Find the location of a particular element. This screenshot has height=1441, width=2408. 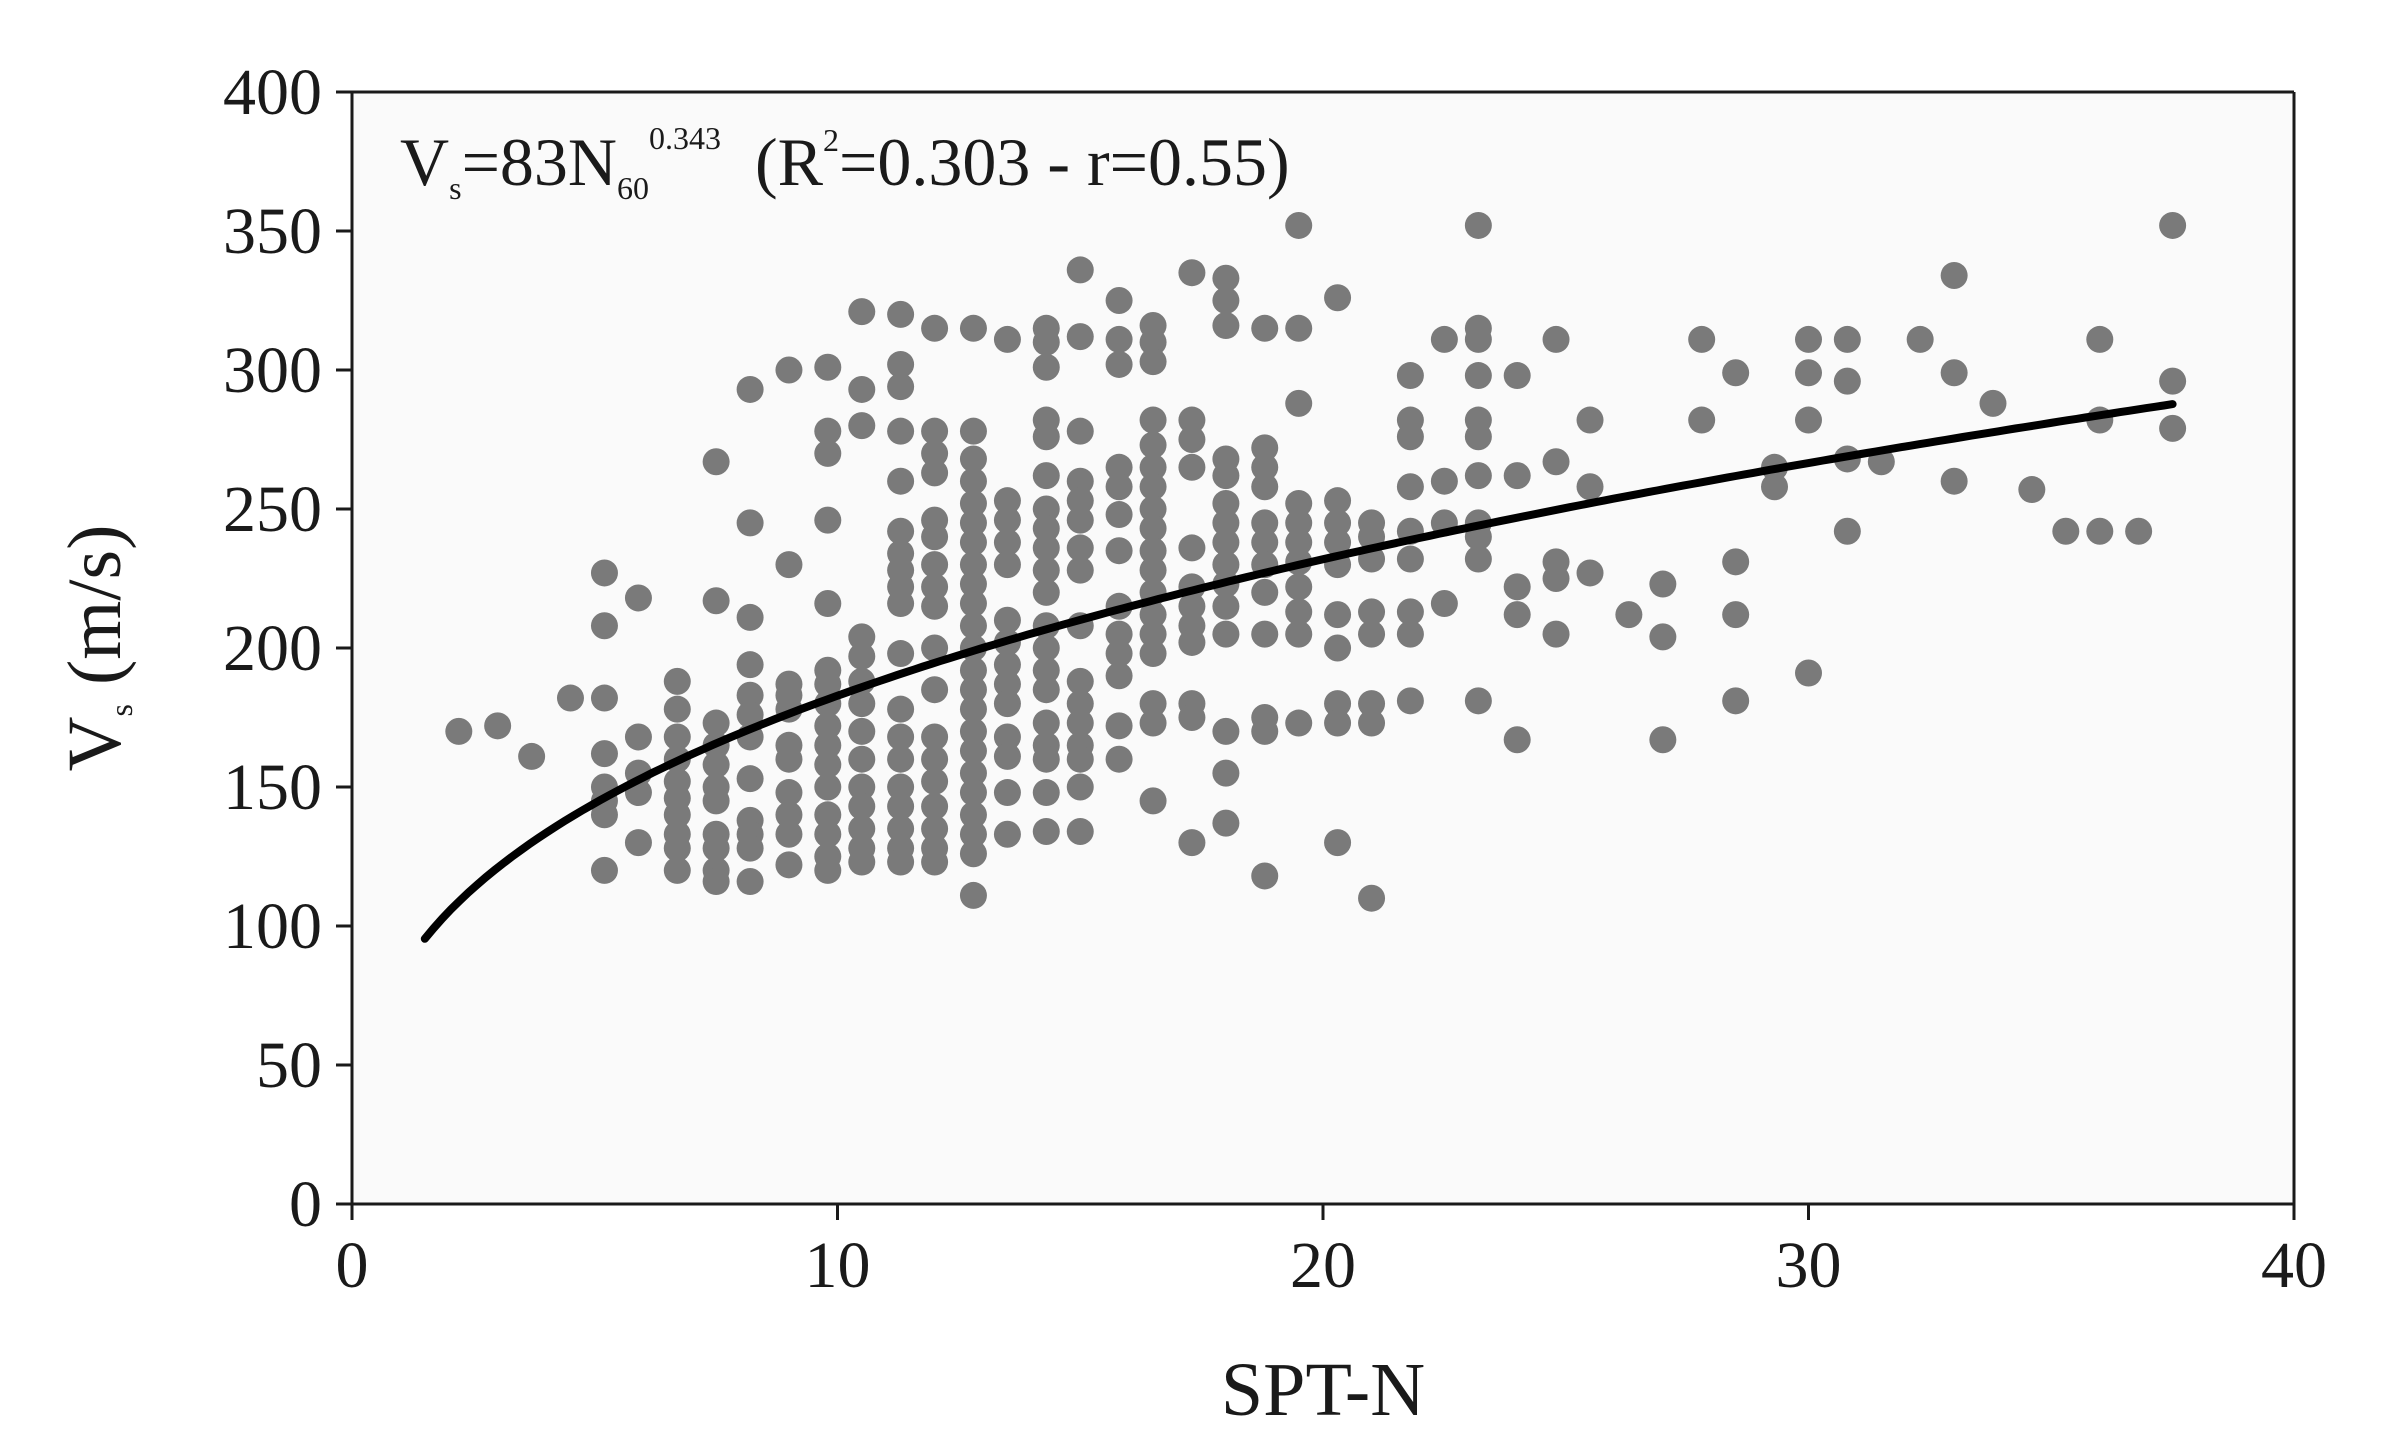

y-tick-label: 150 is located at coordinates (272, 787).